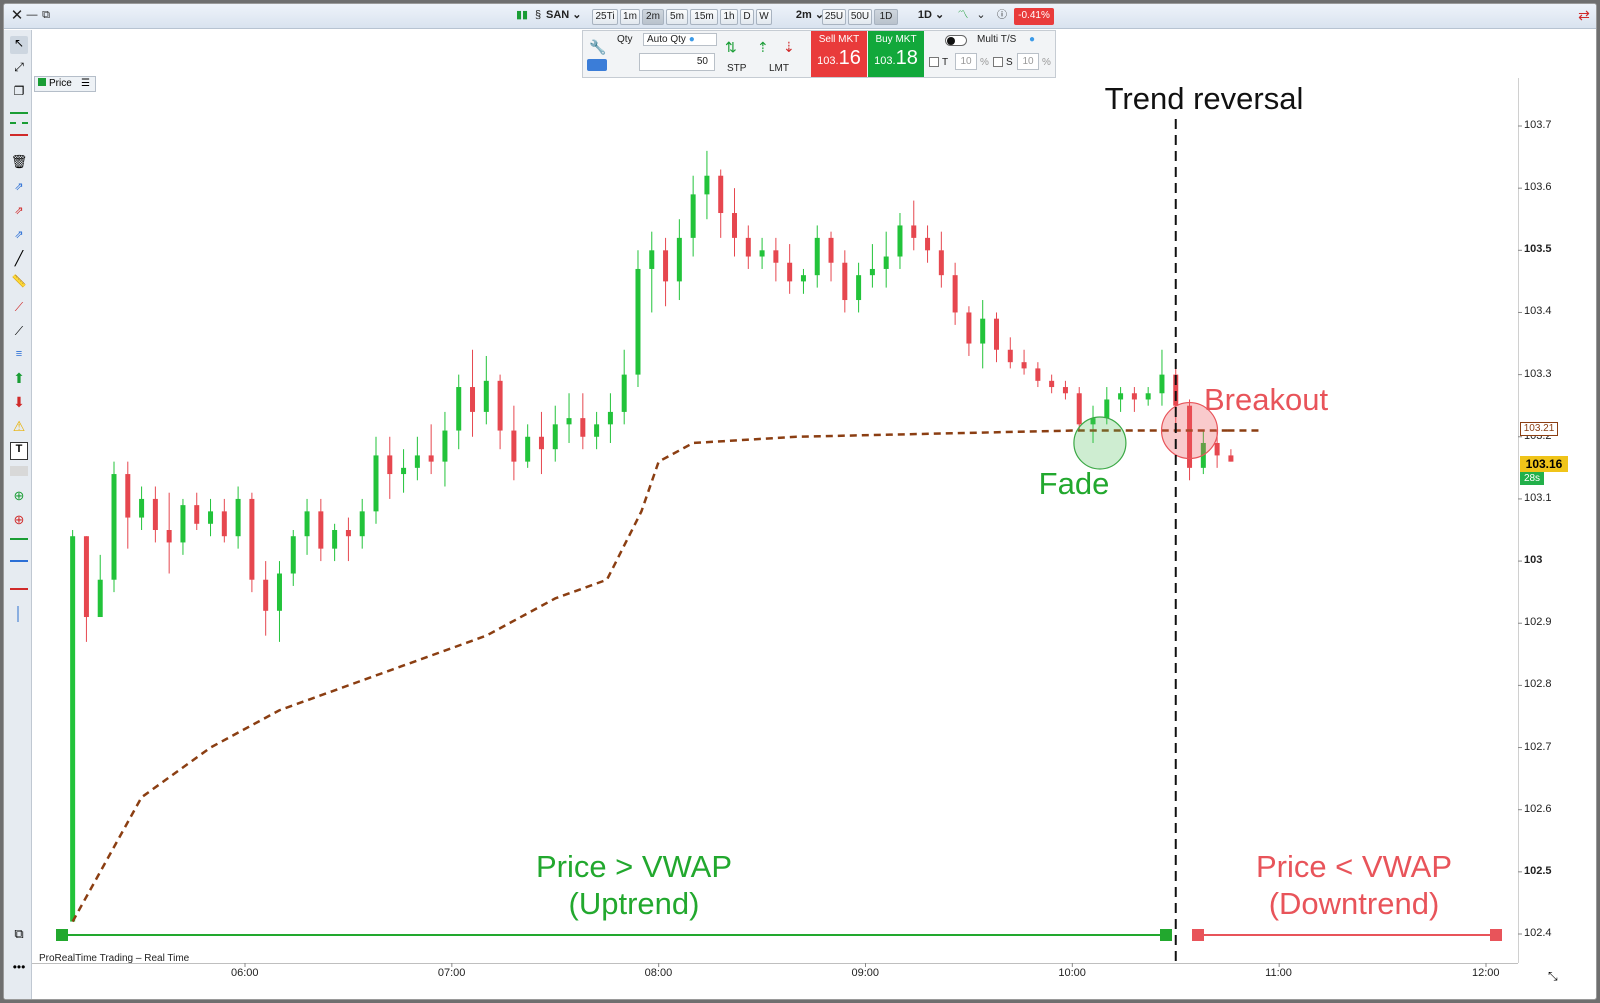 This screenshot has width=1600, height=1003. I want to click on price-axis-tick: 103.7, so click(1538, 125).